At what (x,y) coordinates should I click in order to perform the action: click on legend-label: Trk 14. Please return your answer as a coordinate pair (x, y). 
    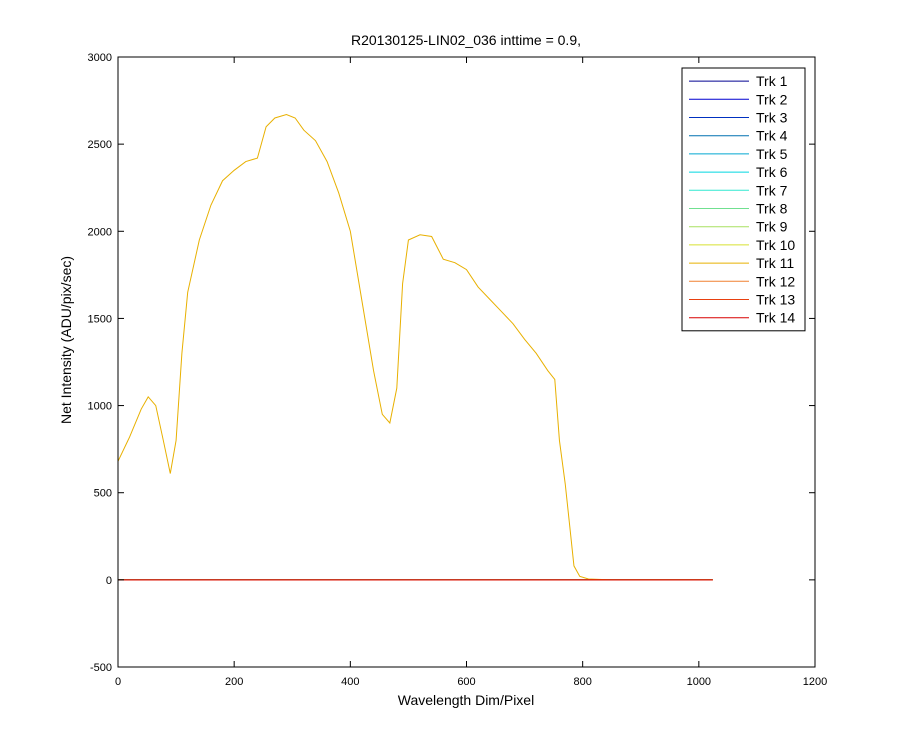
    Looking at the image, I should click on (775, 318).